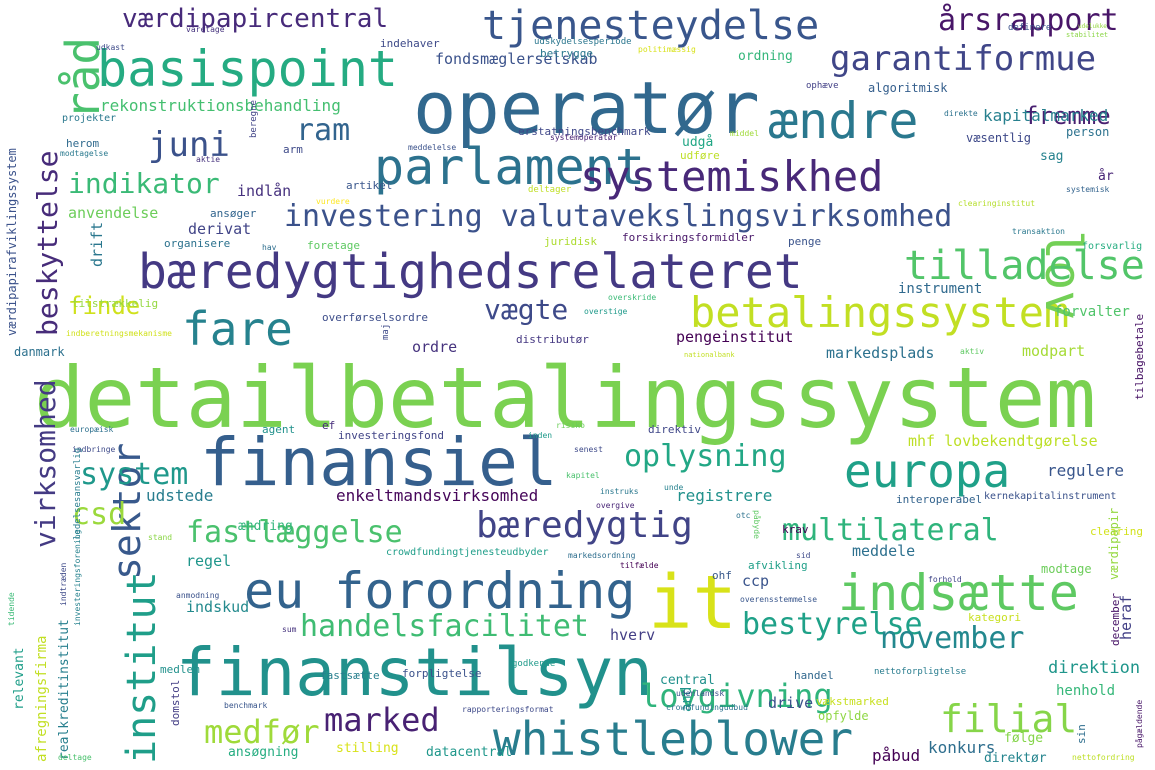 This screenshot has width=1155, height=770. I want to click on word: pågældende, so click(1139, 723).